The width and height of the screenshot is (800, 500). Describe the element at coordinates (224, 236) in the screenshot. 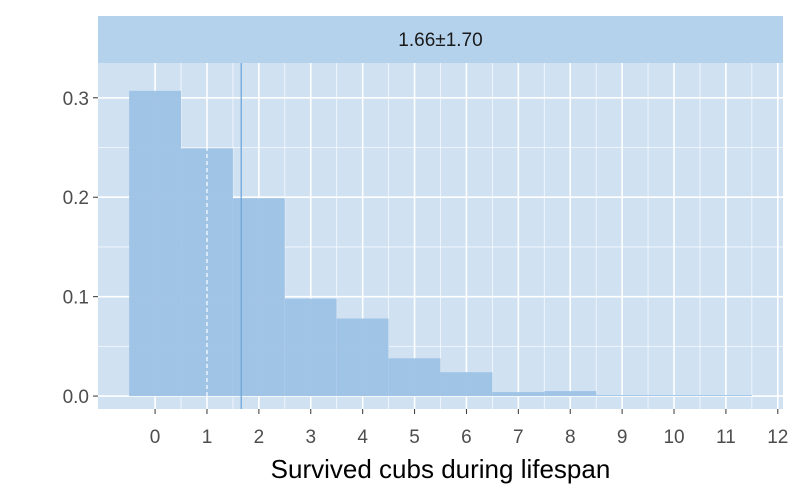

I see `reference-lines` at that location.